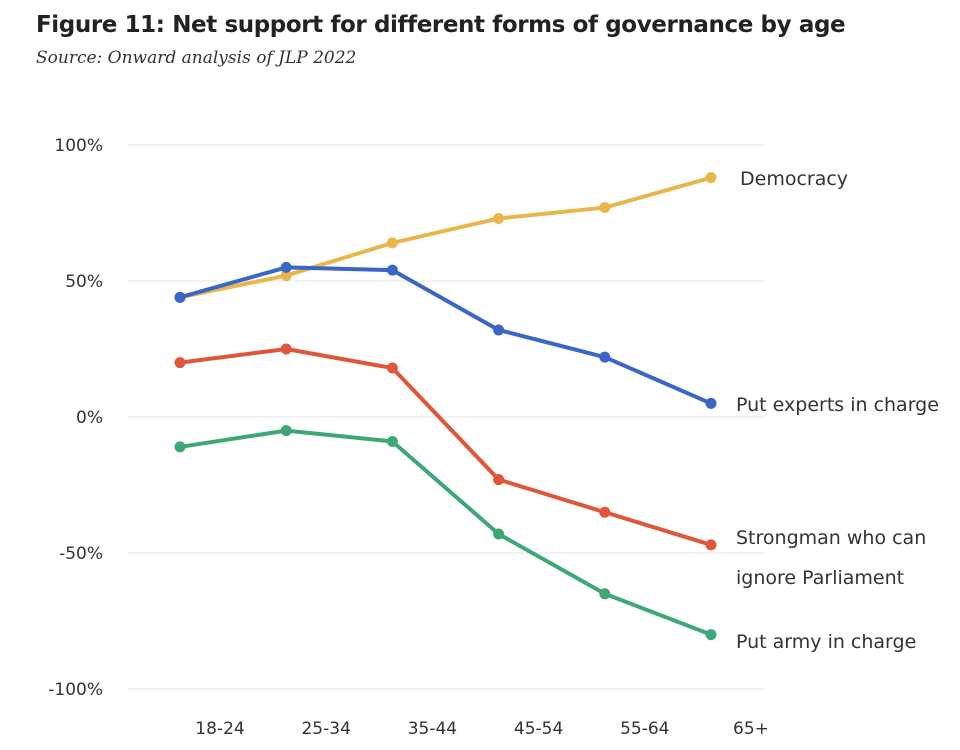 This screenshot has width=960, height=750. I want to click on series-label: ignore Parliament, so click(820, 578).